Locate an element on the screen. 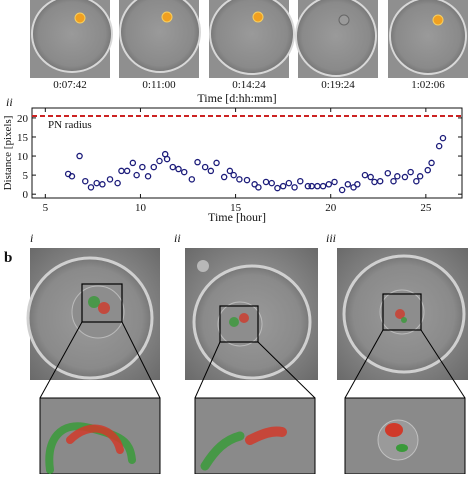 Image resolution: width=474 pixels, height=479 pixels. x-tick-label: 5 is located at coordinates (46, 208).